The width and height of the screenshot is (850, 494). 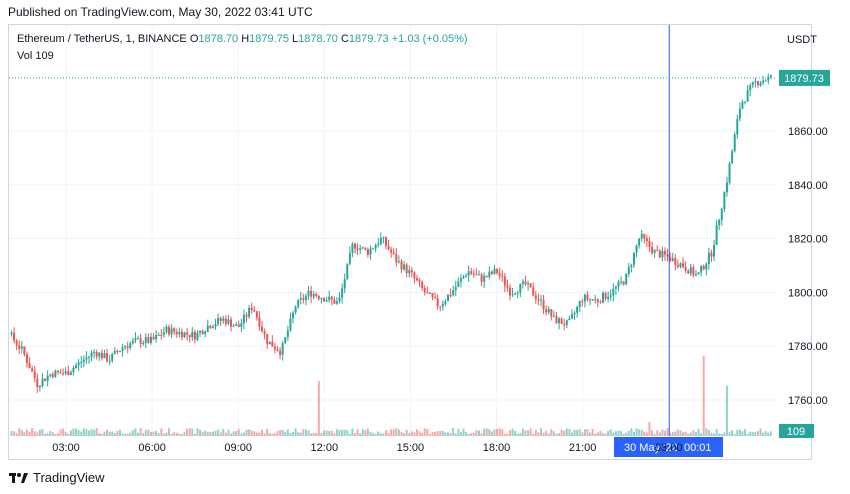 What do you see at coordinates (808, 293) in the screenshot?
I see `price-tick-label: 1800.00` at bounding box center [808, 293].